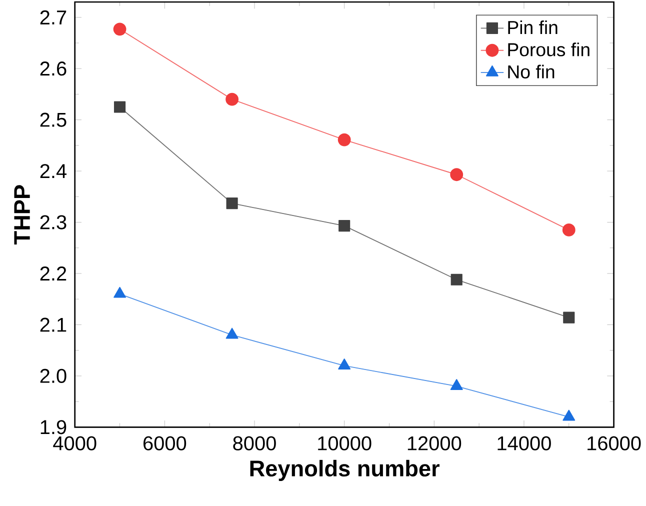 Image resolution: width=646 pixels, height=506 pixels. What do you see at coordinates (345, 471) in the screenshot?
I see `x-axis-title: Reynolds number` at bounding box center [345, 471].